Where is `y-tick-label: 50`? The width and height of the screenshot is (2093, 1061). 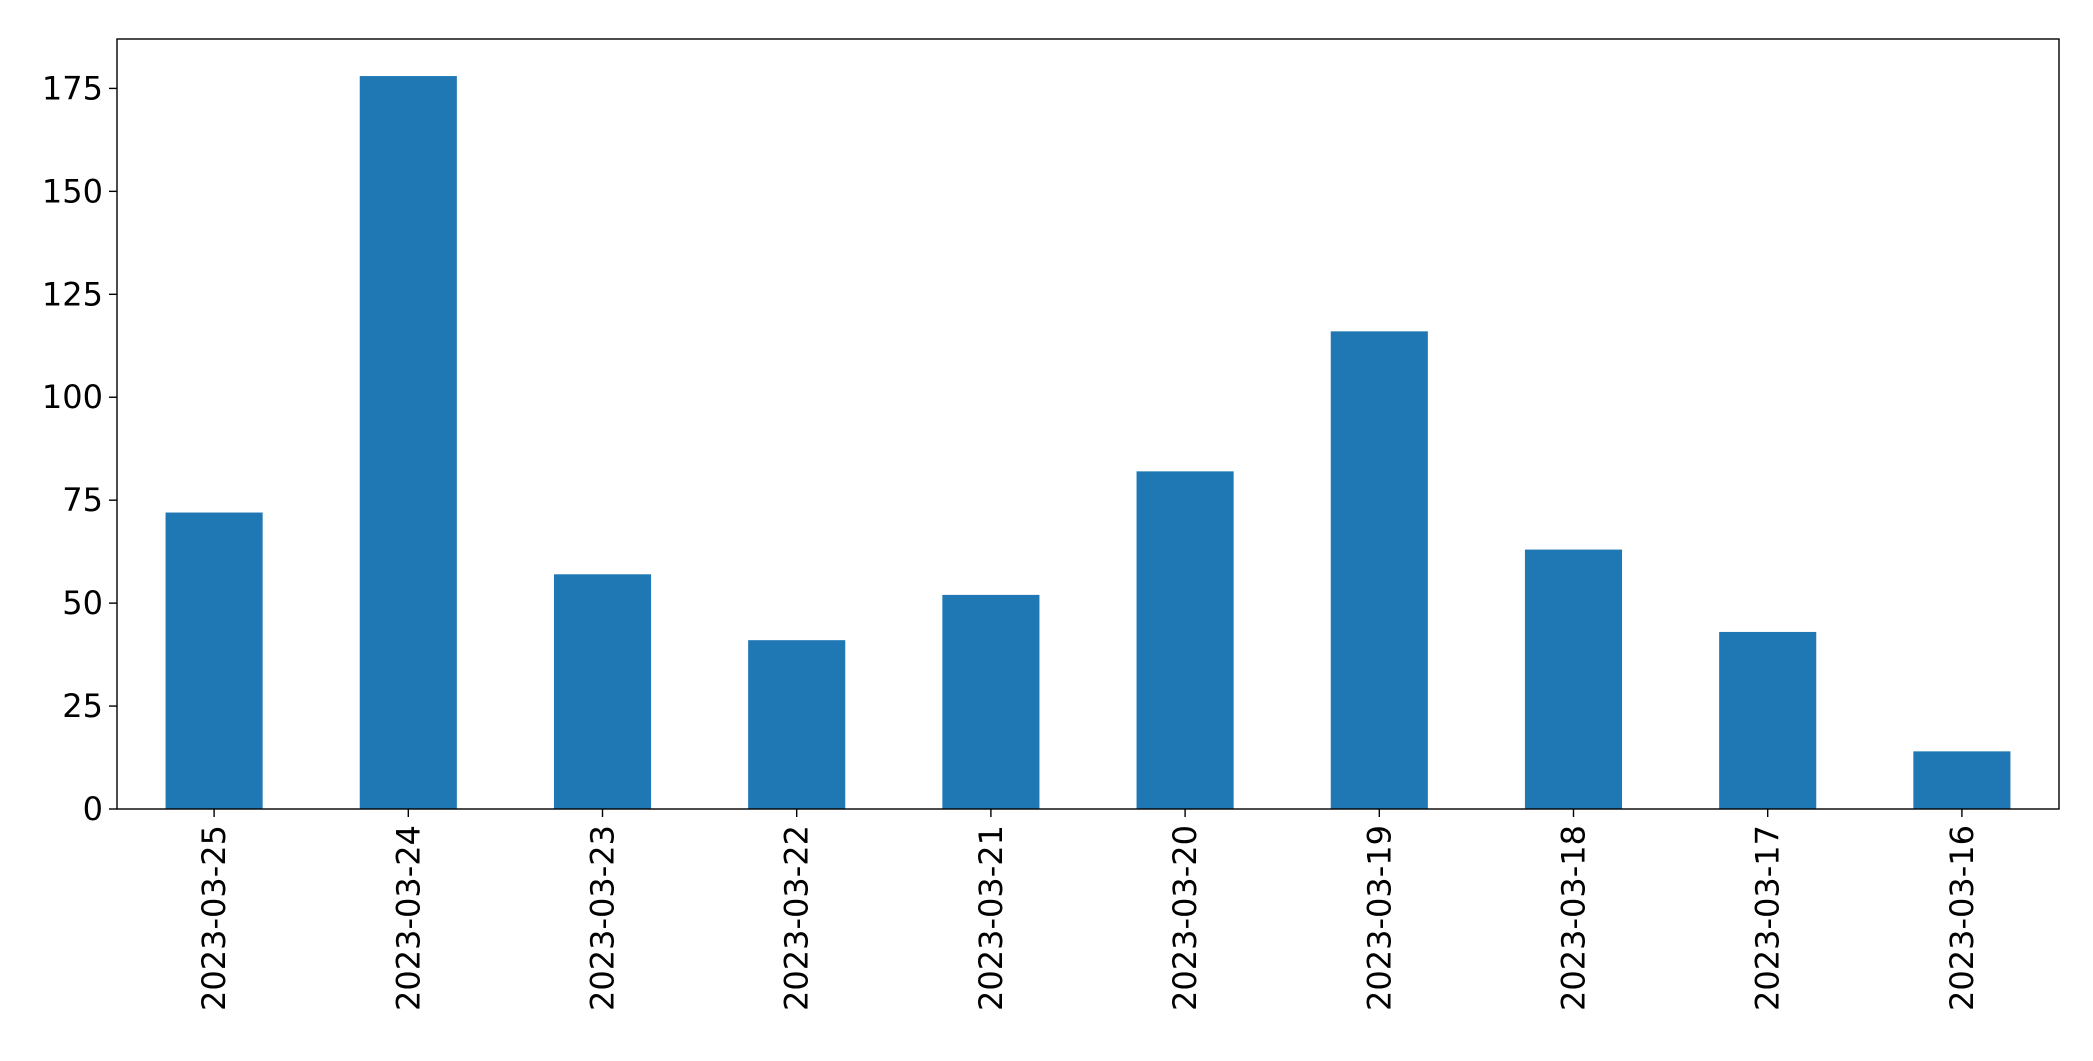
y-tick-label: 50 is located at coordinates (82, 603).